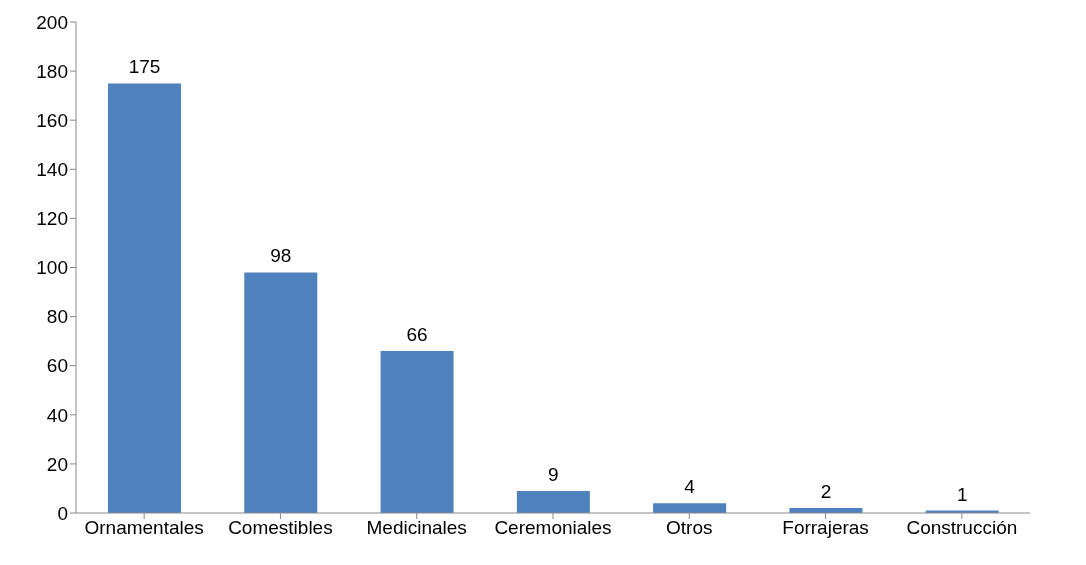  I want to click on data-label: 98, so click(281, 256).